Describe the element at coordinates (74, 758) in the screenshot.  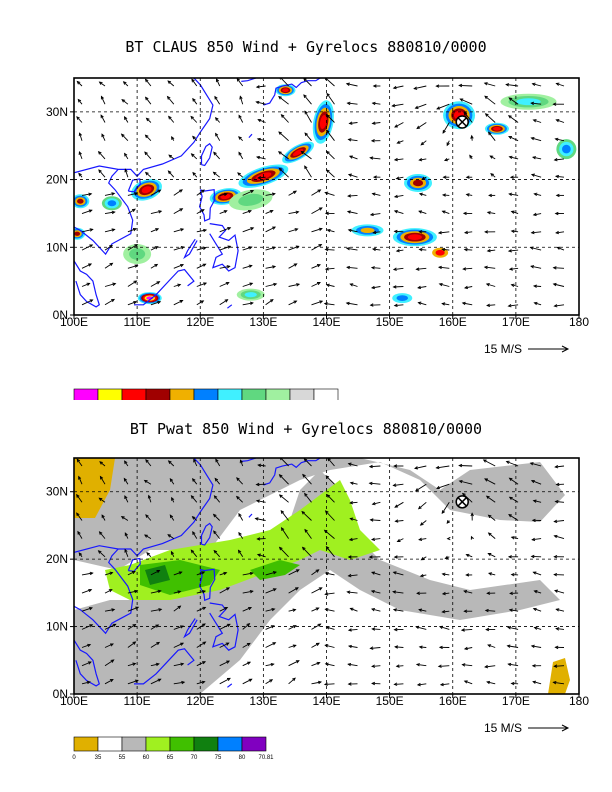
I see `colorbar-label: 0` at that location.